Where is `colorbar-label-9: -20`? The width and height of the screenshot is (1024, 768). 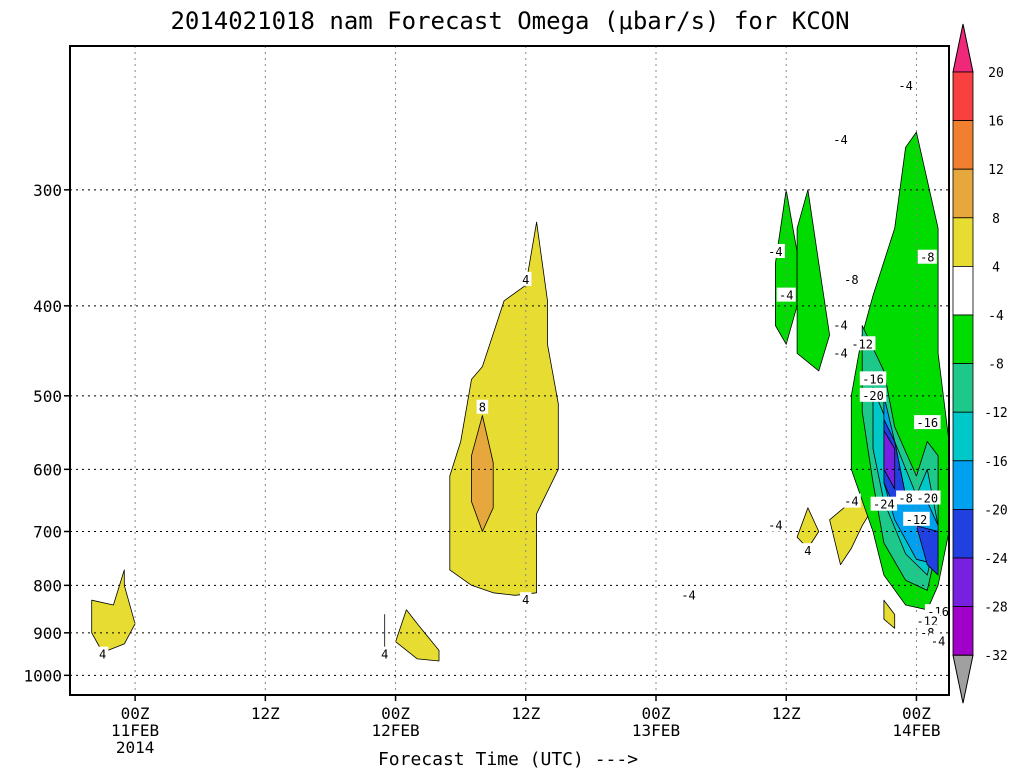 colorbar-label-9: -20 is located at coordinates (995, 510).